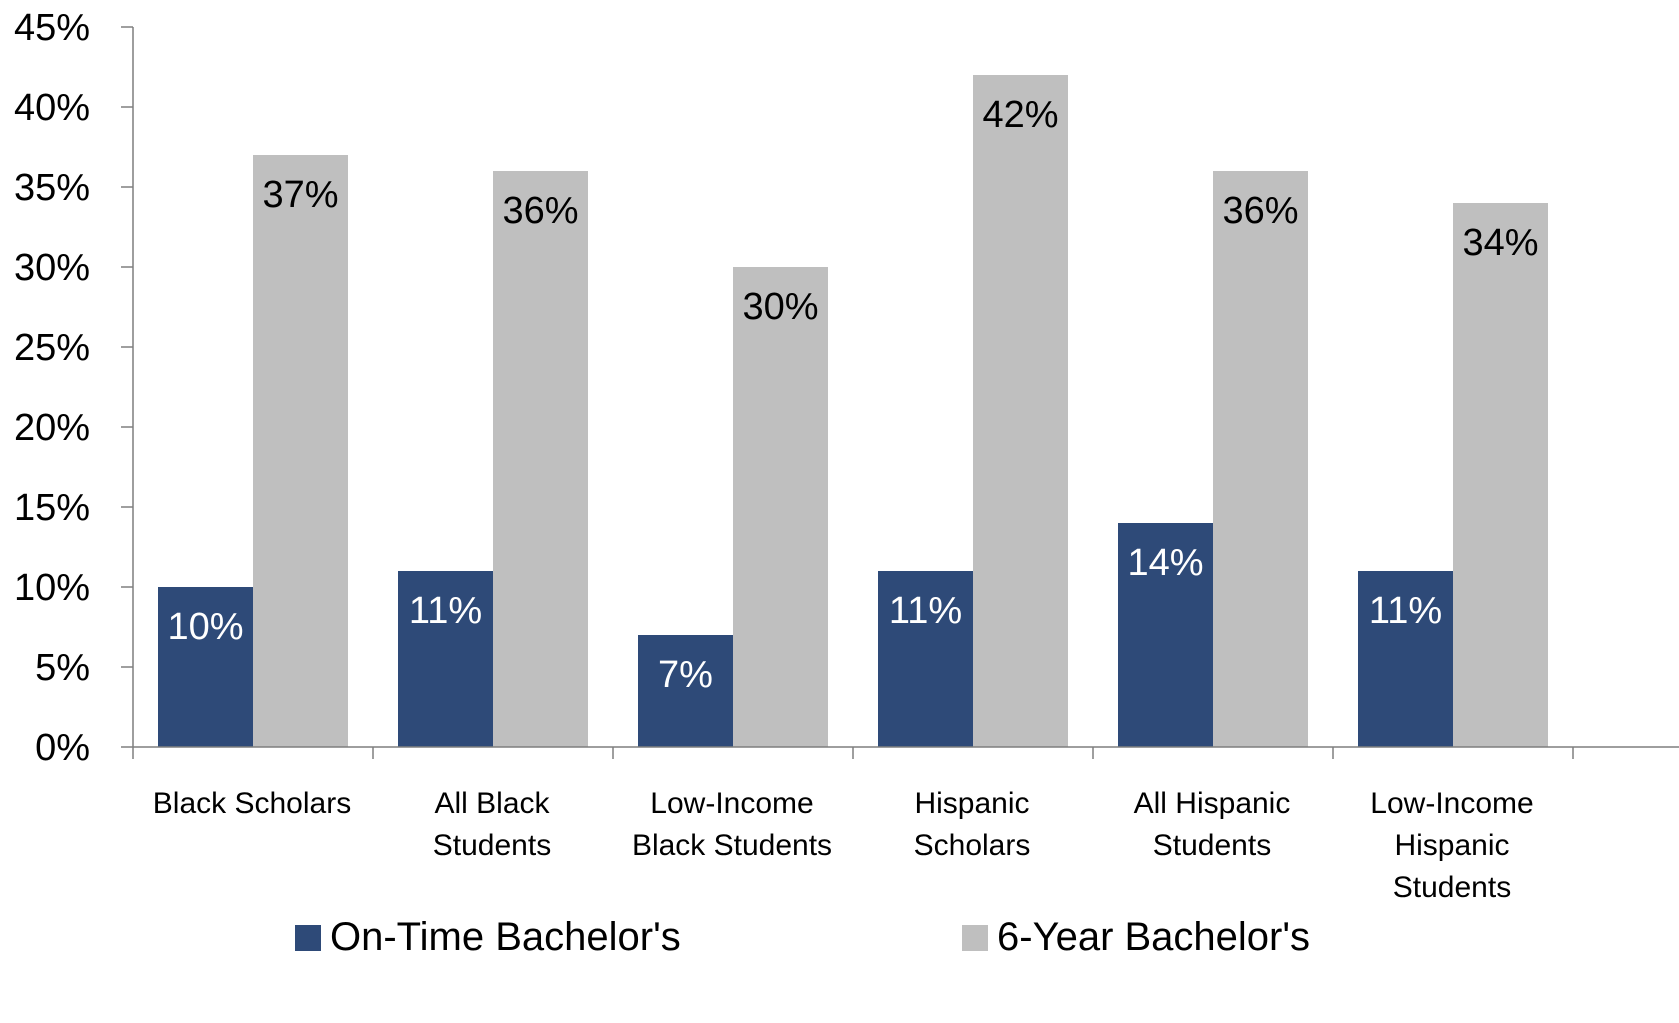  I want to click on x-category-label: Low-Income Hispanic Students, so click(1451, 845).